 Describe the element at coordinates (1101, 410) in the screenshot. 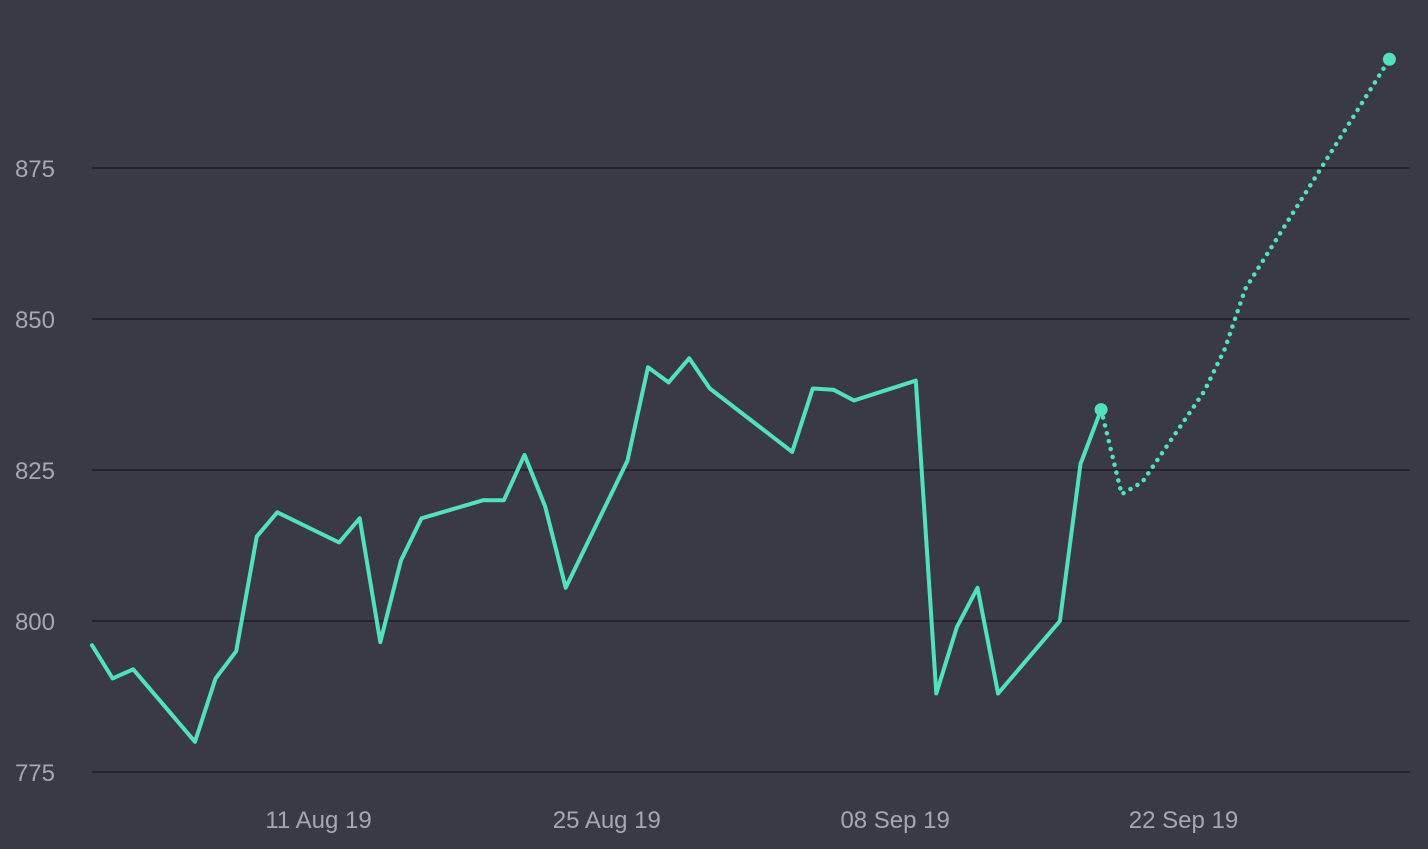

I see `last-actual-point` at that location.